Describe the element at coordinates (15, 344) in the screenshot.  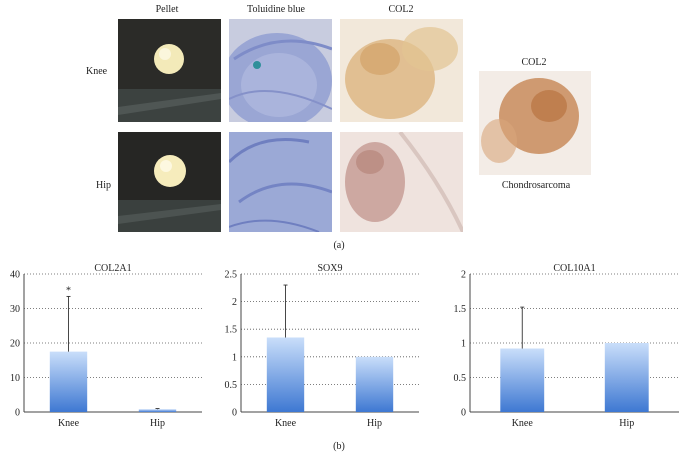
I see `y-tick-label: 20` at that location.